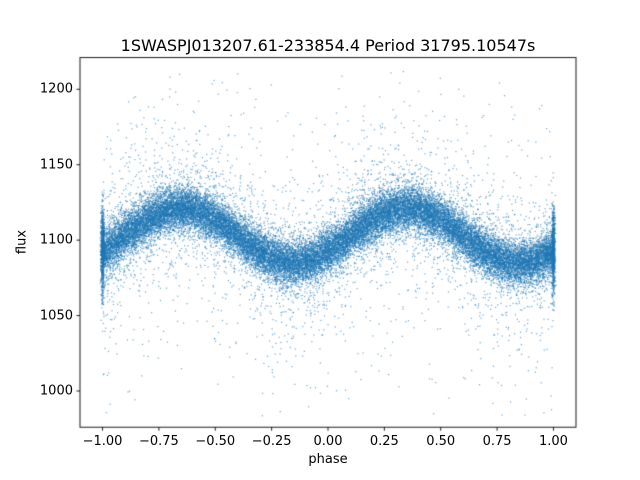  Describe the element at coordinates (56, 316) in the screenshot. I see `y-tick-label: 1050` at that location.